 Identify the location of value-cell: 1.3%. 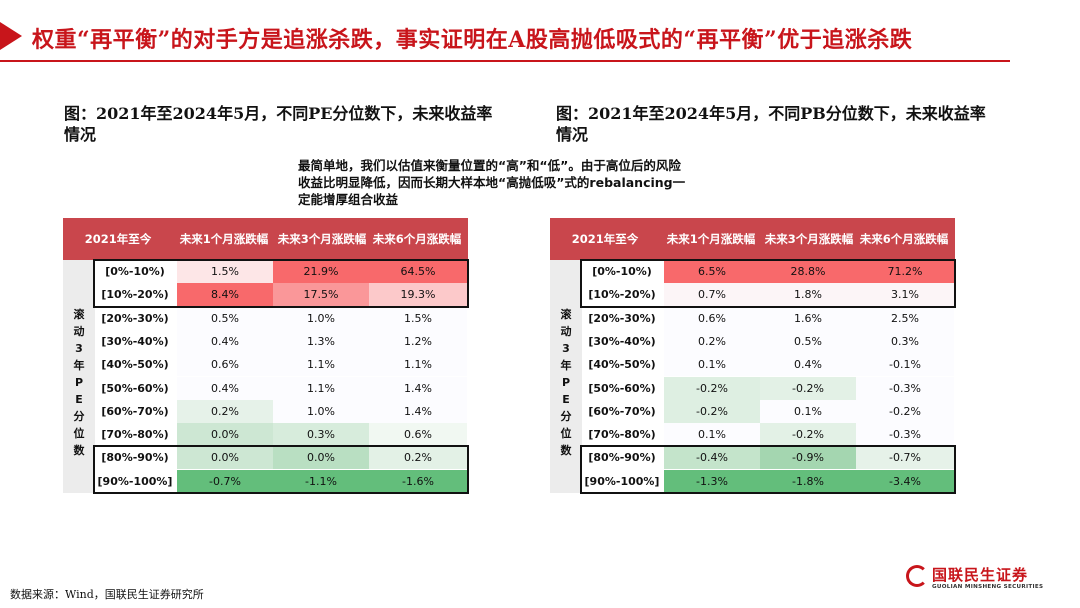
(321, 341).